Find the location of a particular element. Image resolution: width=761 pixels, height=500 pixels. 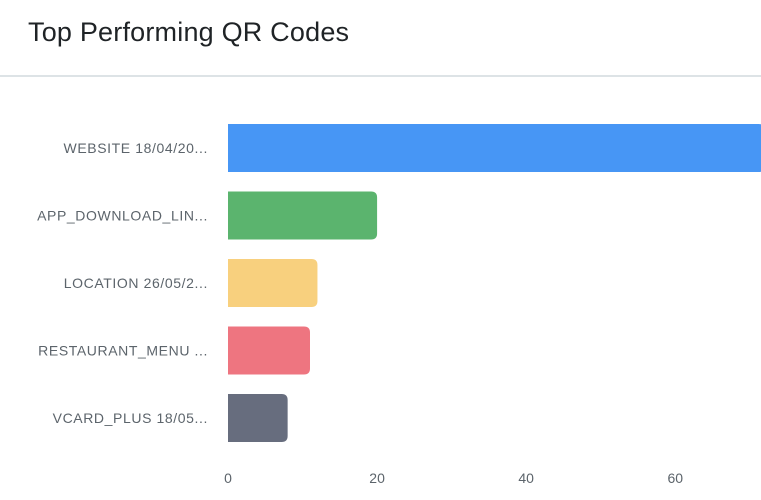

x-axis-tick-labels: 0 20 40 60 is located at coordinates (453, 478).